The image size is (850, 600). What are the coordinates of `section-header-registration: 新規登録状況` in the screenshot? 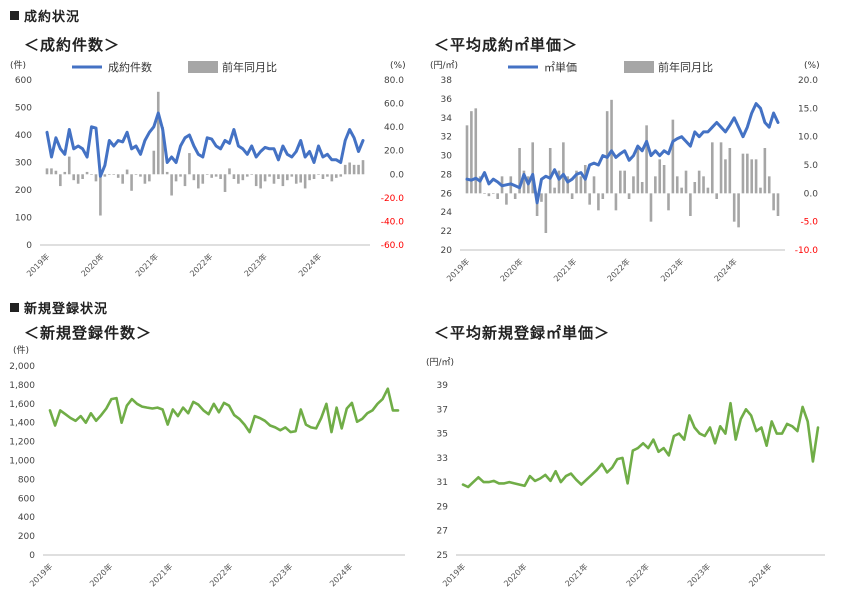 It's located at (59, 307).